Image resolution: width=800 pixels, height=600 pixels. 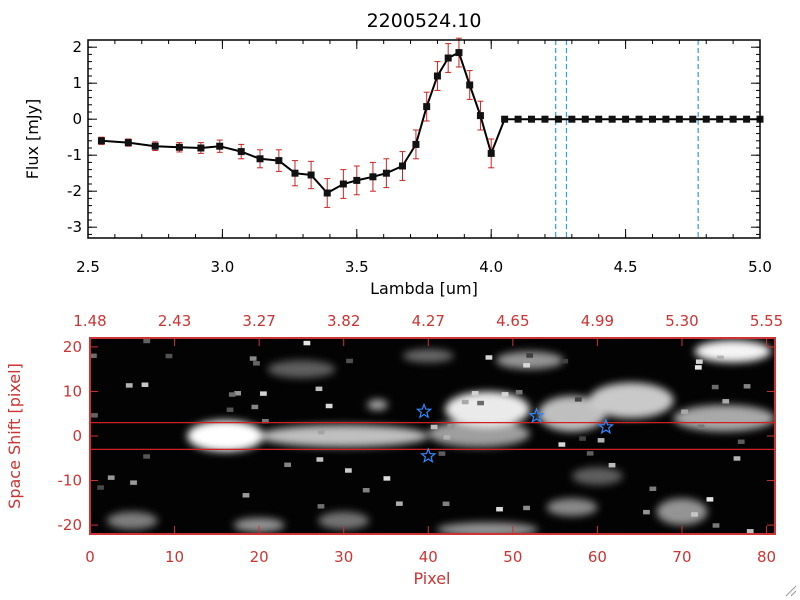 I want to click on image-top-tick-label: 2.43, so click(x=174, y=321).